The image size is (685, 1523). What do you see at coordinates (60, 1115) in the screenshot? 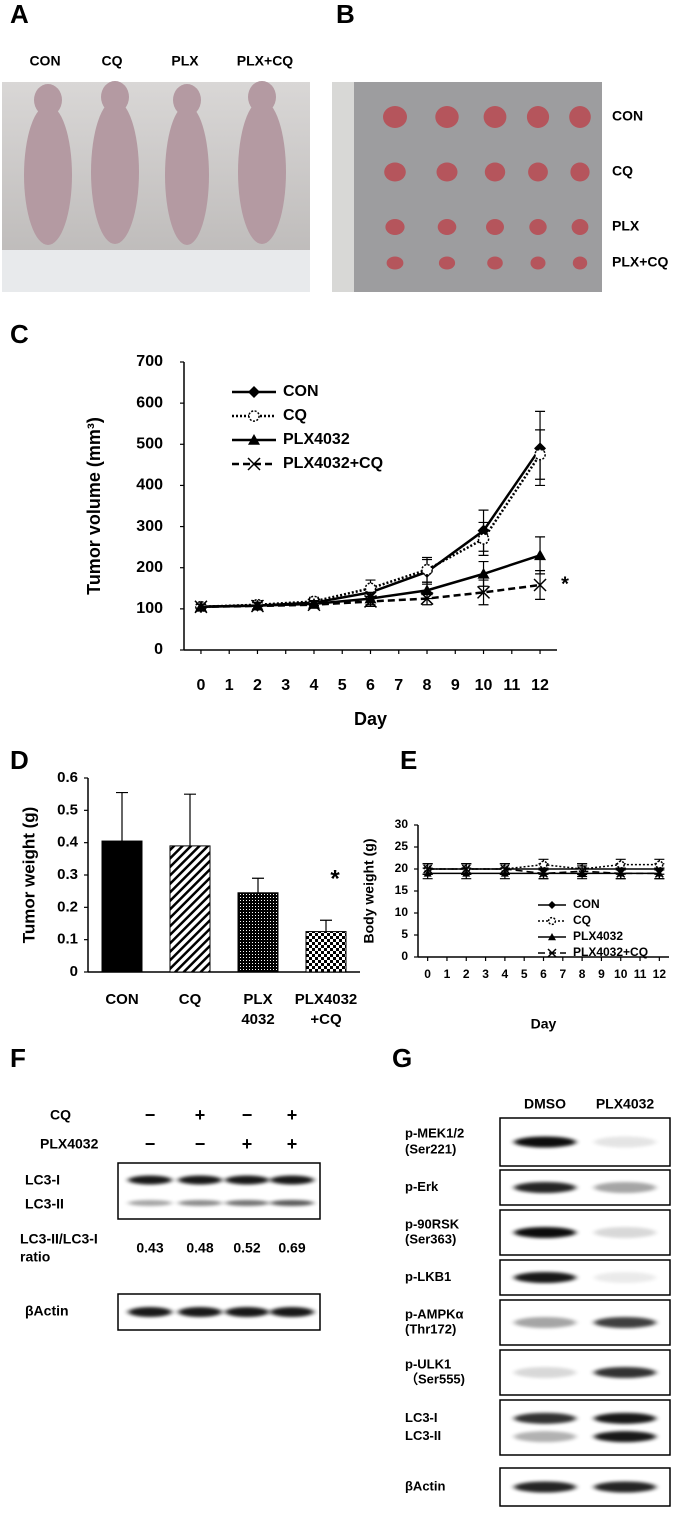
I see `treatment-label: CQ` at bounding box center [60, 1115].